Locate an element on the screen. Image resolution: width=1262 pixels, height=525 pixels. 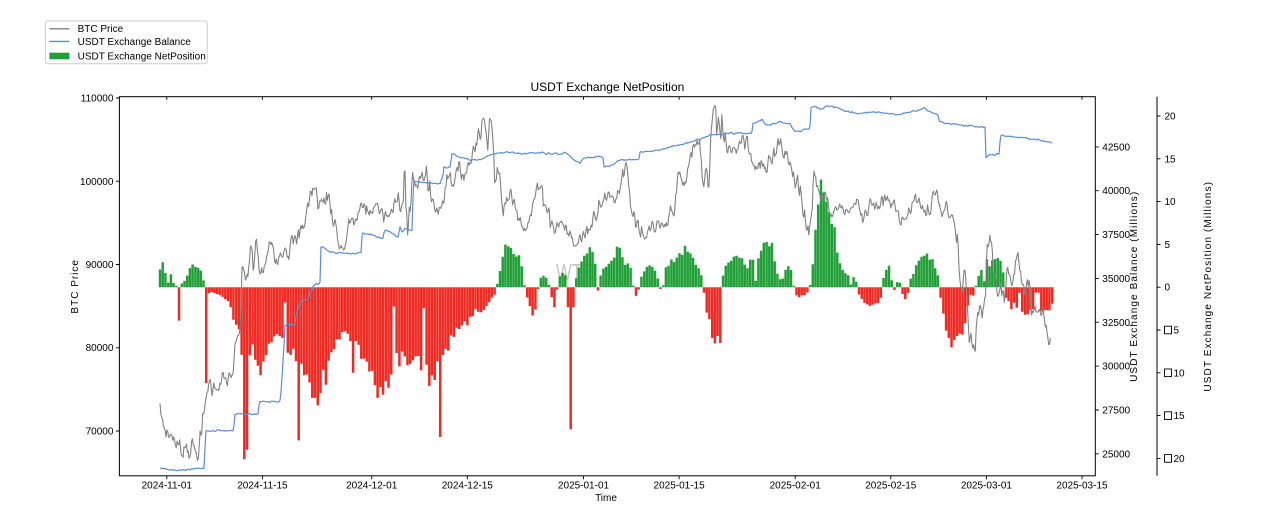
svg-text: 30000 is located at coordinates (1116, 367).